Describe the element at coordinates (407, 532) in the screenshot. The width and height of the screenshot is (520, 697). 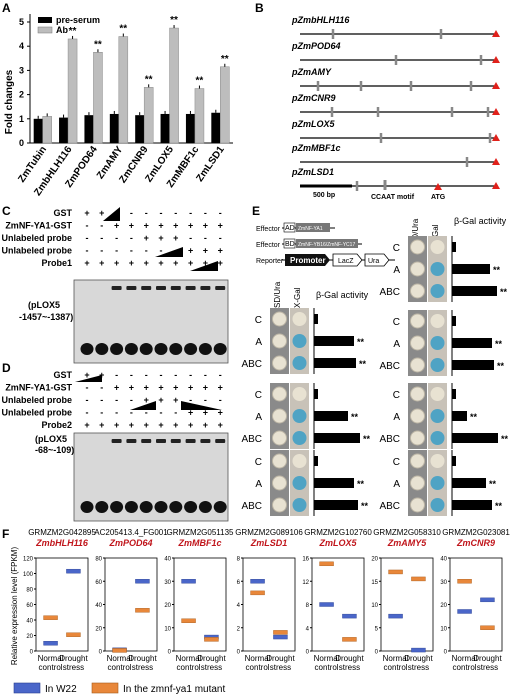
I see `gene-id: GRMZM2G058310` at that location.